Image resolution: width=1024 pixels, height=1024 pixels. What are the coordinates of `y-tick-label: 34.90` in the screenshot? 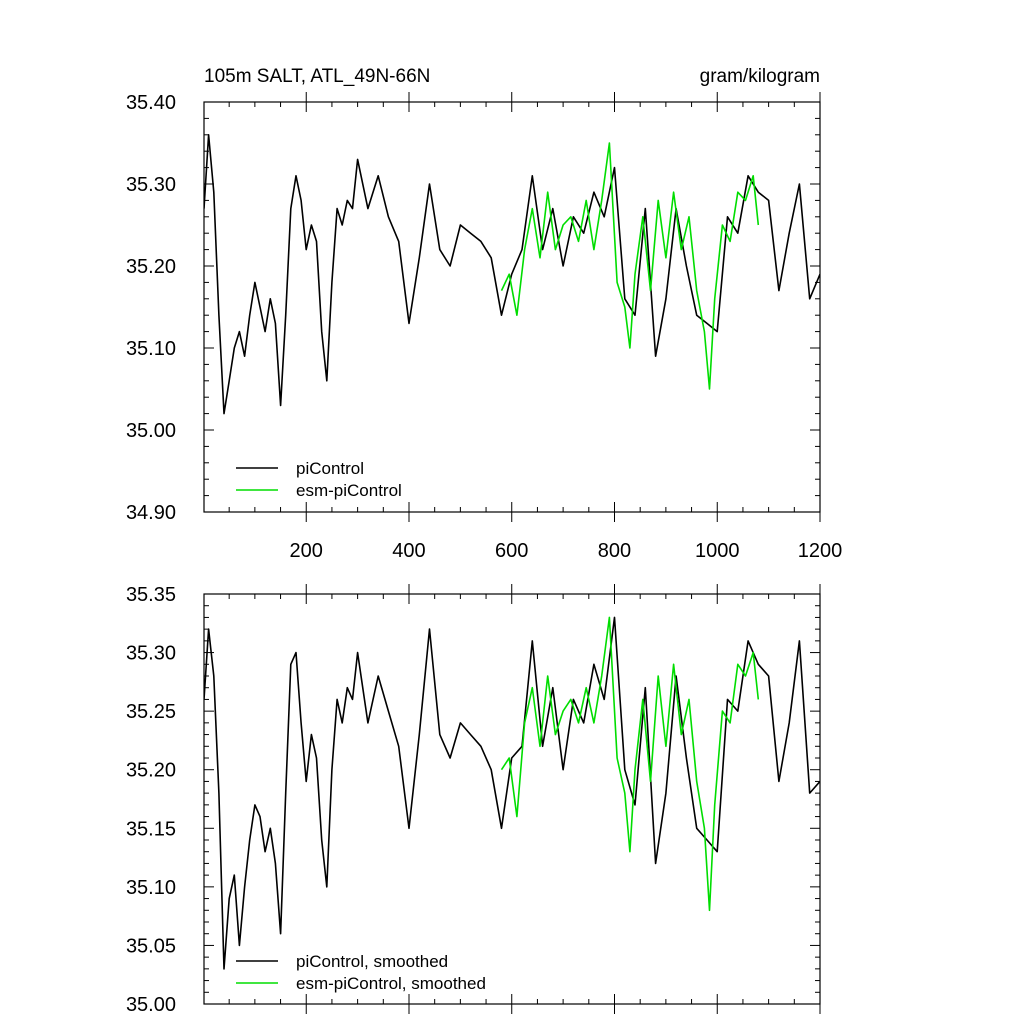 It's located at (151, 513).